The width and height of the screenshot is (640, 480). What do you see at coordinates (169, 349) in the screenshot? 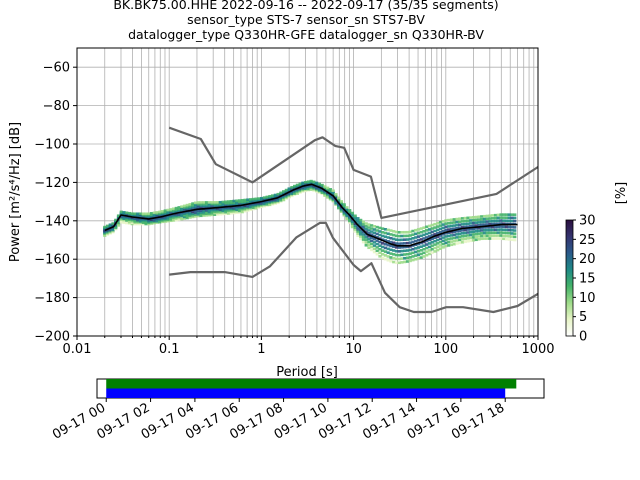
I see `x-tick-label: 0.1` at bounding box center [169, 349].